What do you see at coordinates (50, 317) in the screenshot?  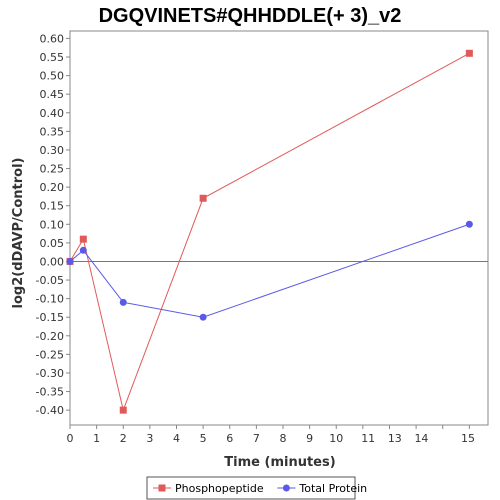 I see `y-tick-label: -0.15` at bounding box center [50, 317].